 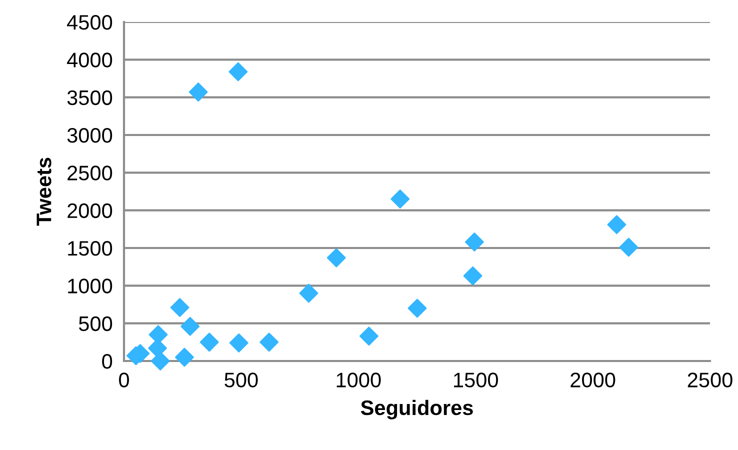 I want to click on x-tick-label: 1000, so click(x=358, y=380).